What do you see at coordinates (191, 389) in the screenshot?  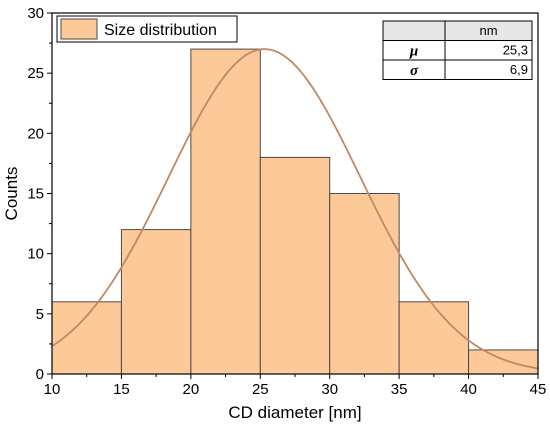 I see `x-tick-label: 20` at bounding box center [191, 389].